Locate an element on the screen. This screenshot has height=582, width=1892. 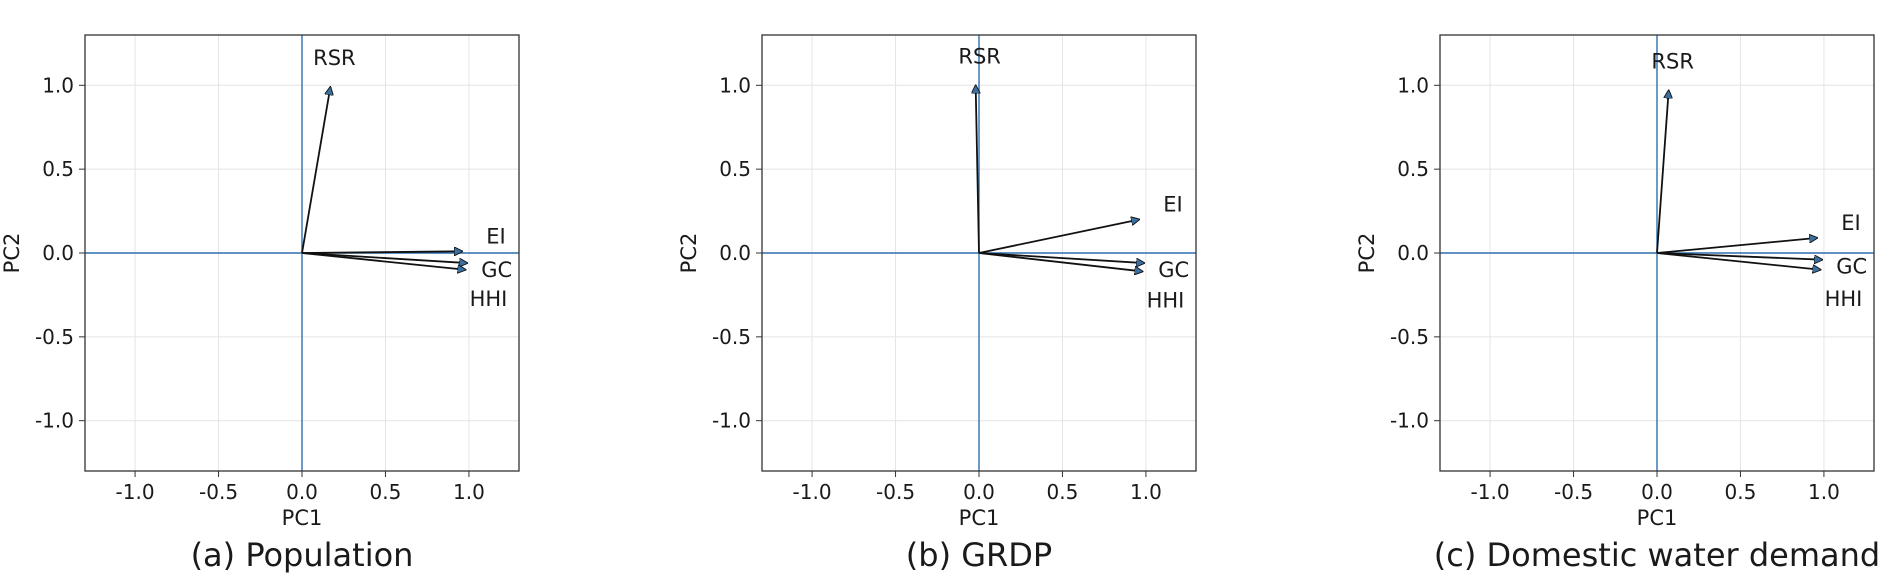
panel-caption: (b) GRDP is located at coordinates (979, 555).